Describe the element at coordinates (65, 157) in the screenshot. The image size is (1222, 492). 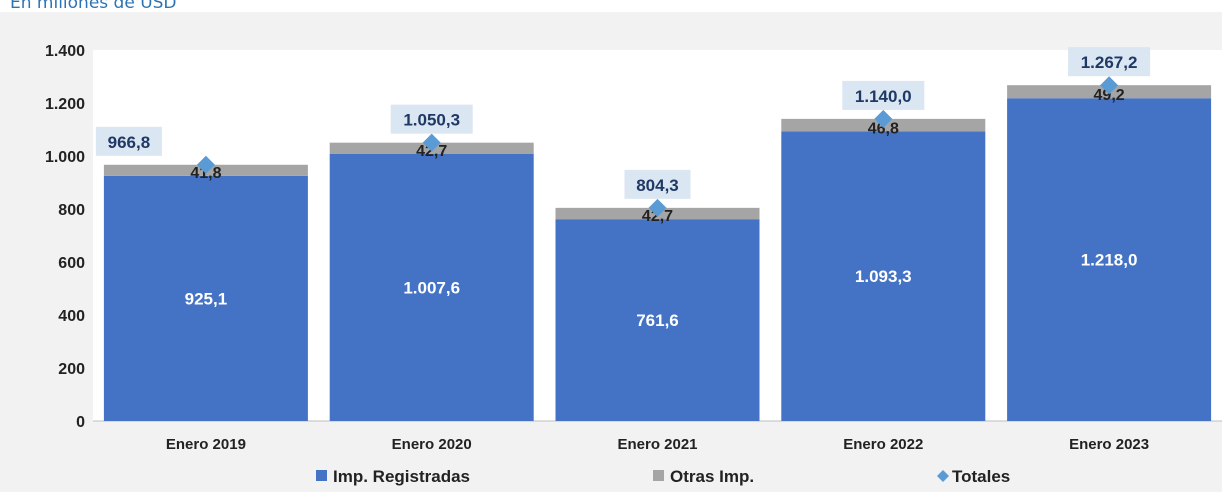
I see `y-tick-label: 1.000` at that location.